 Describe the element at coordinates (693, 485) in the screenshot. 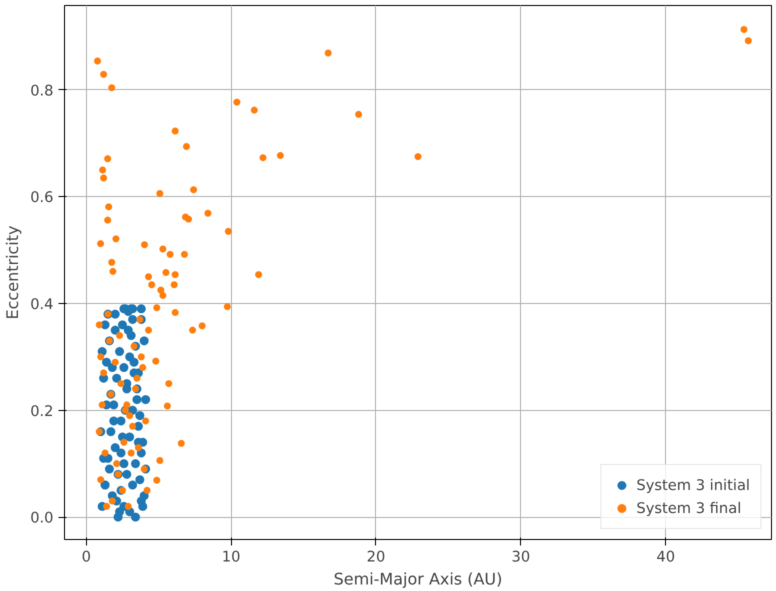

I see `legend-label: System 3 initial` at that location.